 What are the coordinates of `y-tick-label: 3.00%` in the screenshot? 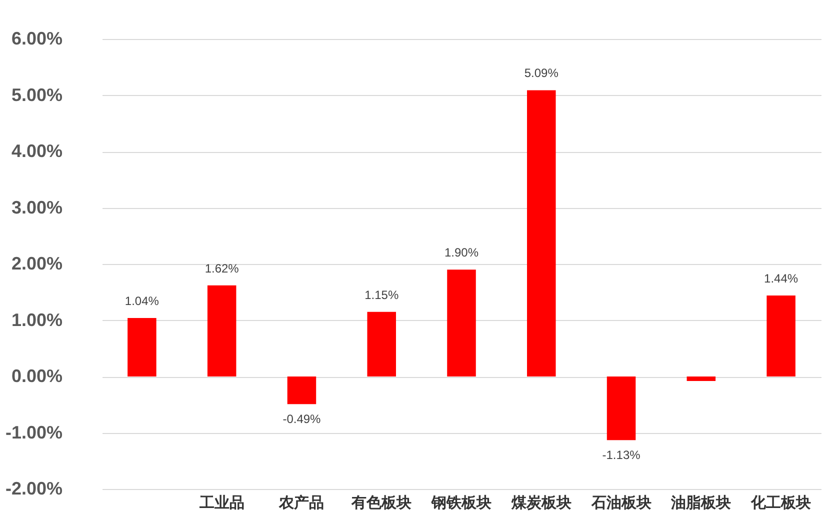 It's located at (36, 207).